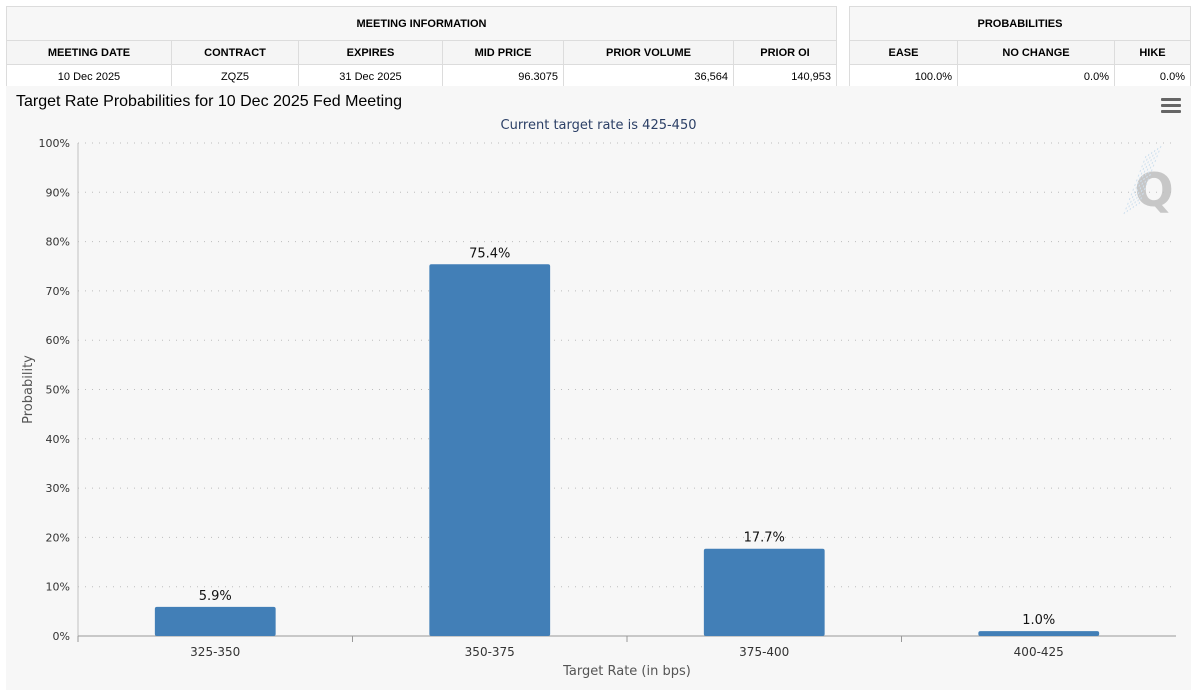 This screenshot has height=695, width=1200. Describe the element at coordinates (235, 76) in the screenshot. I see `contract-value: ZQZ5` at that location.